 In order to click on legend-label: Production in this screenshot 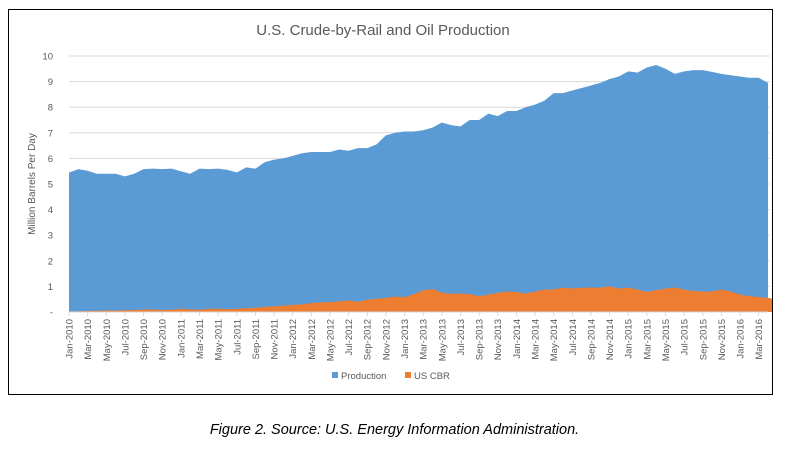, I will do `click(363, 376)`.